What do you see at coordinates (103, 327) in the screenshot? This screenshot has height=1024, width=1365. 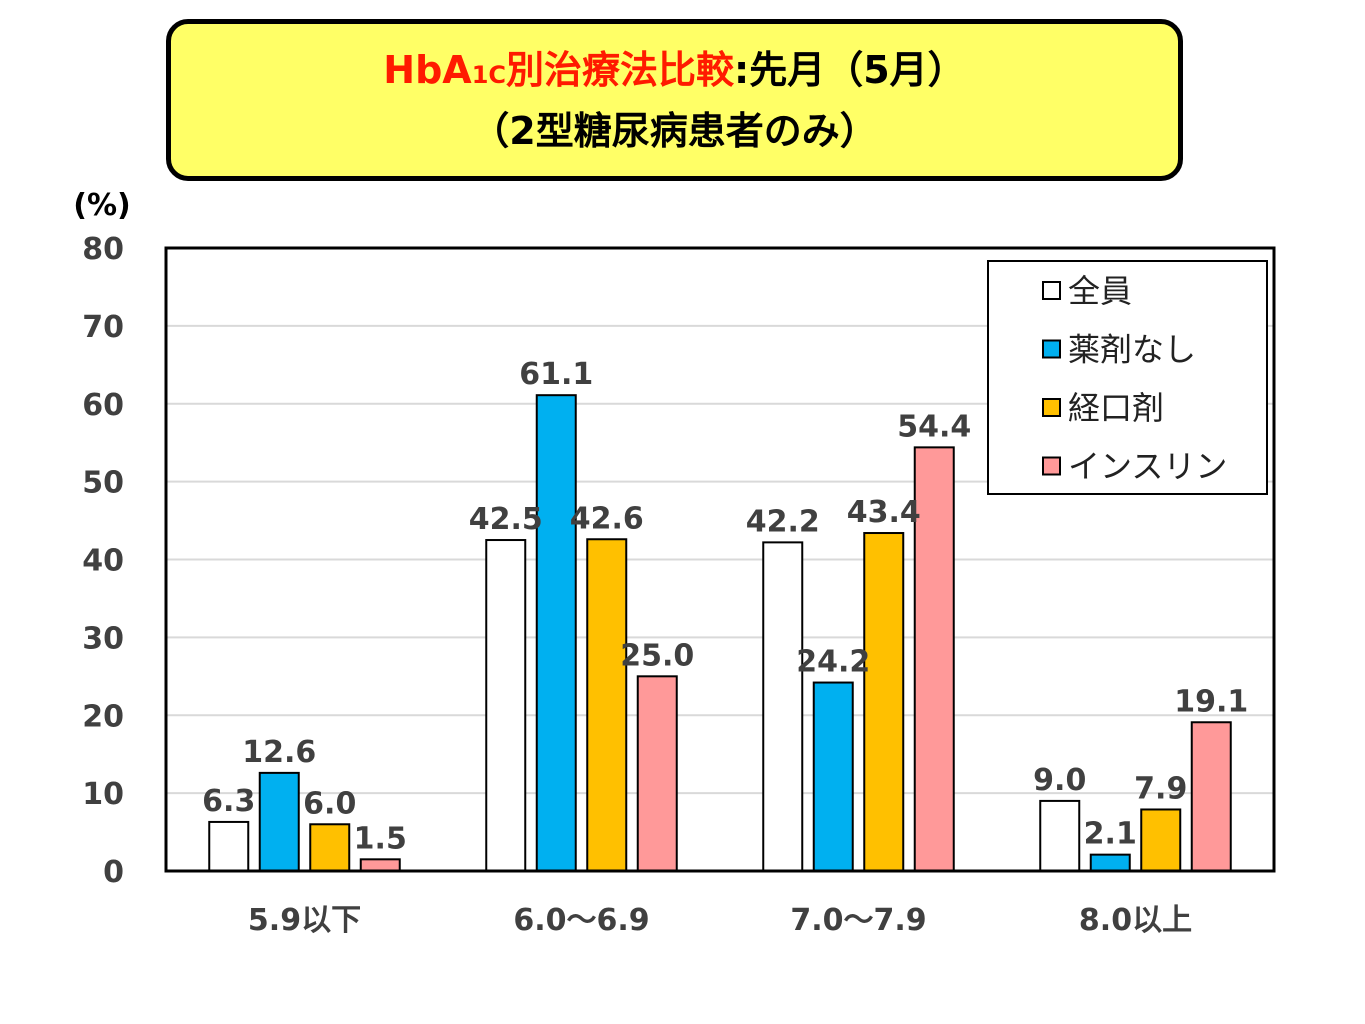 I see `y-tick-label: 70` at bounding box center [103, 327].